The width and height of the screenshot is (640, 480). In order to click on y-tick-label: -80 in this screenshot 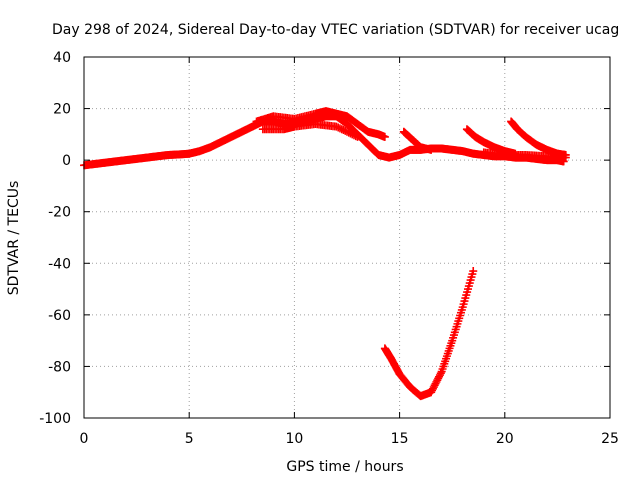, I will do `click(59, 367)`.